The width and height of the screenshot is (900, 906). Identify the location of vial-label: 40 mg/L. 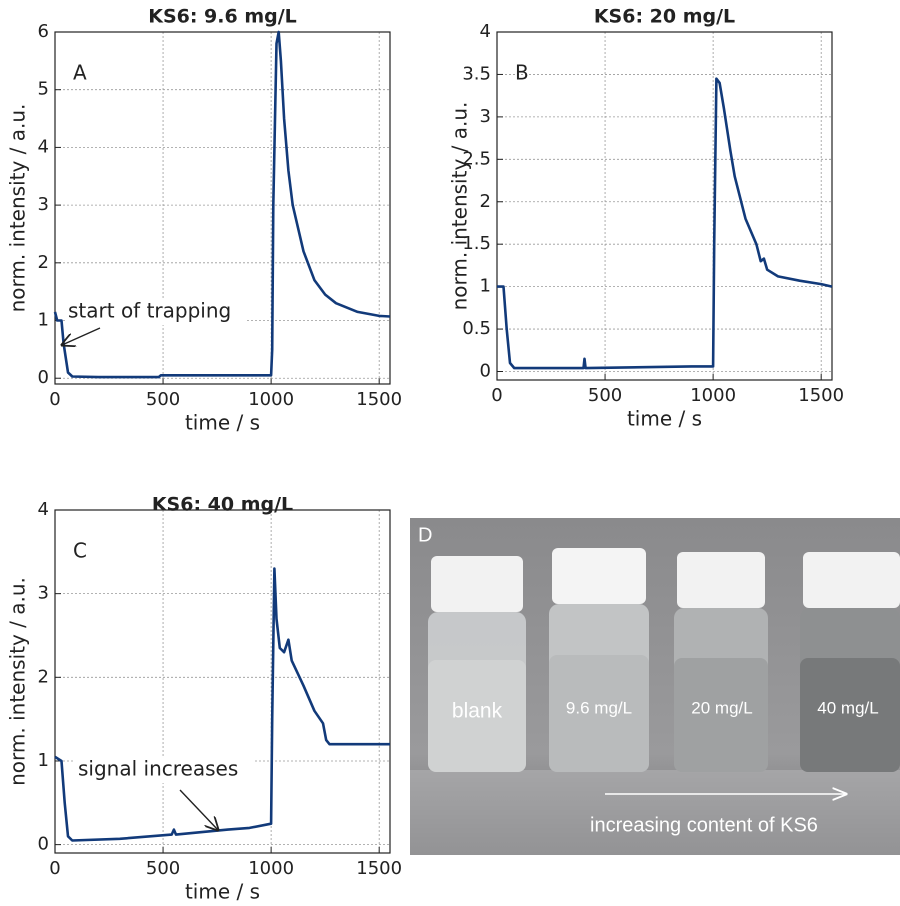
(847, 707).